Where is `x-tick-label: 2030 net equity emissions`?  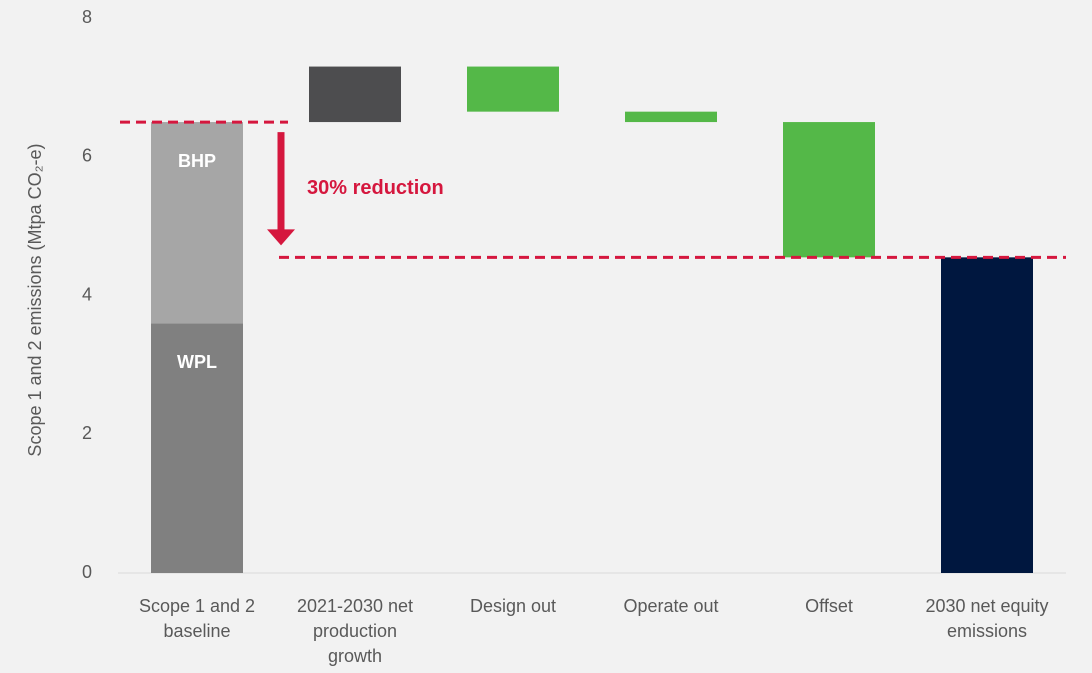 x-tick-label: 2030 net equity emissions is located at coordinates (986, 618).